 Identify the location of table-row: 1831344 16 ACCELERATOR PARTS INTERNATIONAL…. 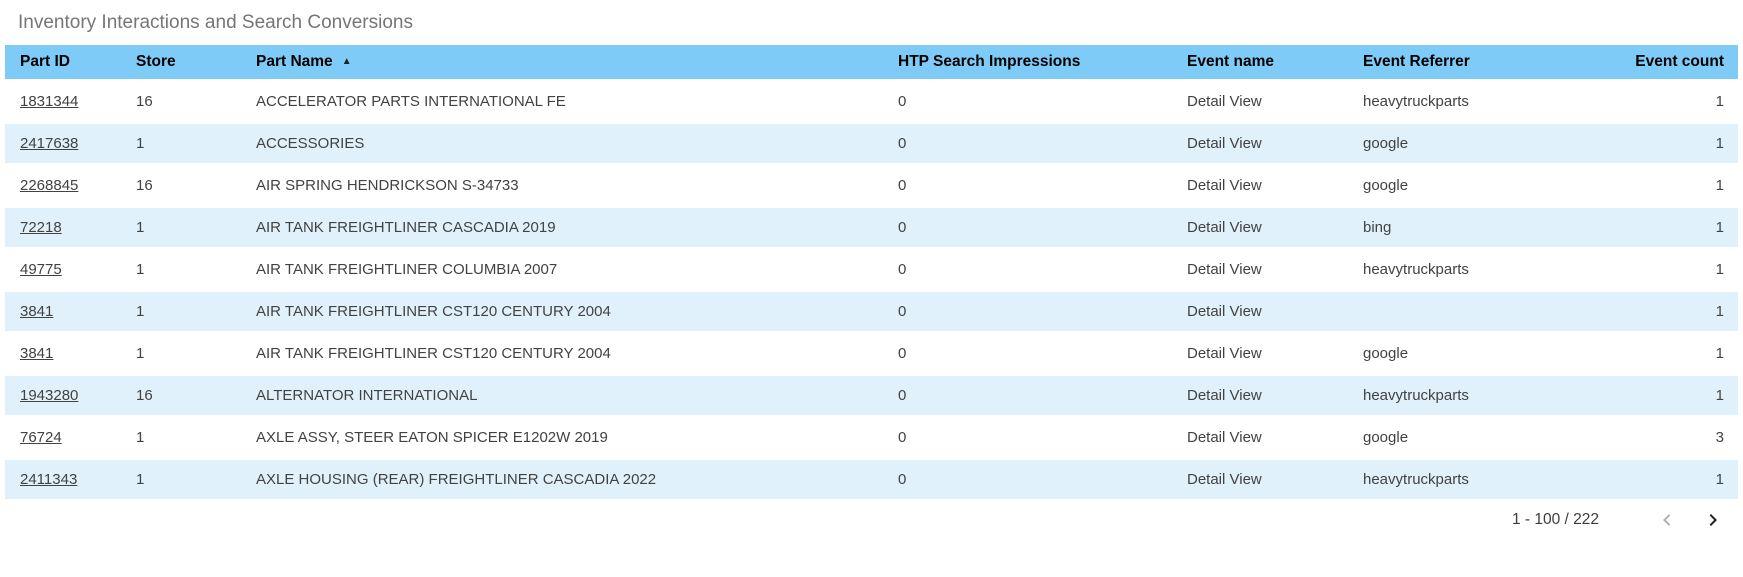
(871, 101).